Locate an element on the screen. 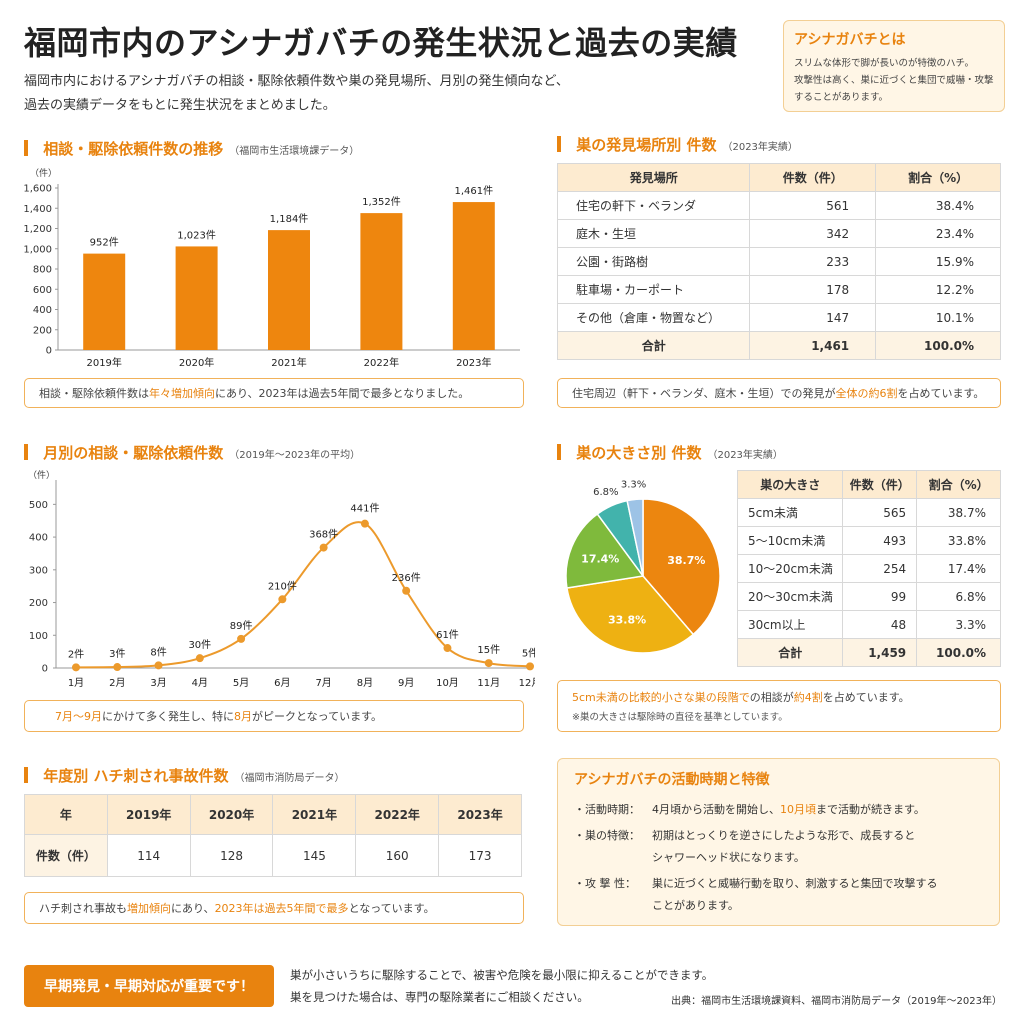 The image size is (1024, 1024). point-value-label: 368件 is located at coordinates (323, 535).